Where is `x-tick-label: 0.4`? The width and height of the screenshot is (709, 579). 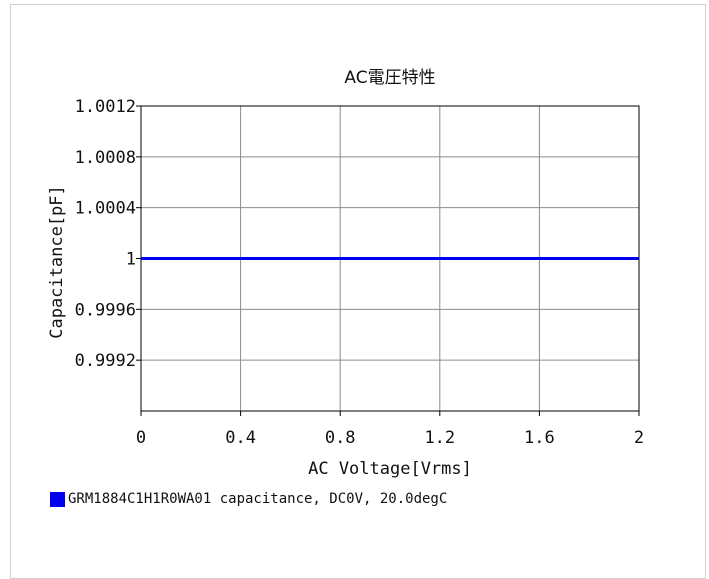
x-tick-label: 0.4 is located at coordinates (240, 438).